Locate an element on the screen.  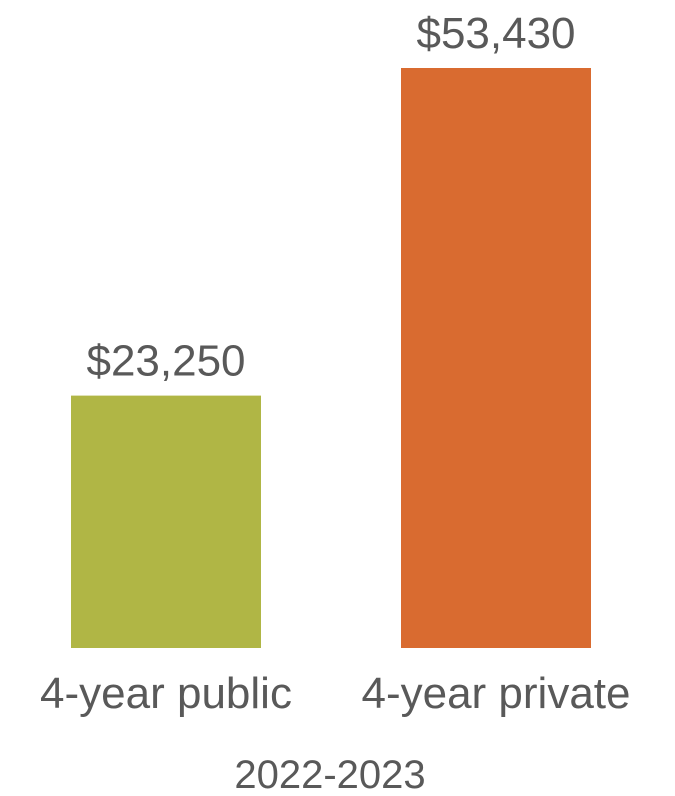
category-label-1: 4-year public is located at coordinates (166, 693).